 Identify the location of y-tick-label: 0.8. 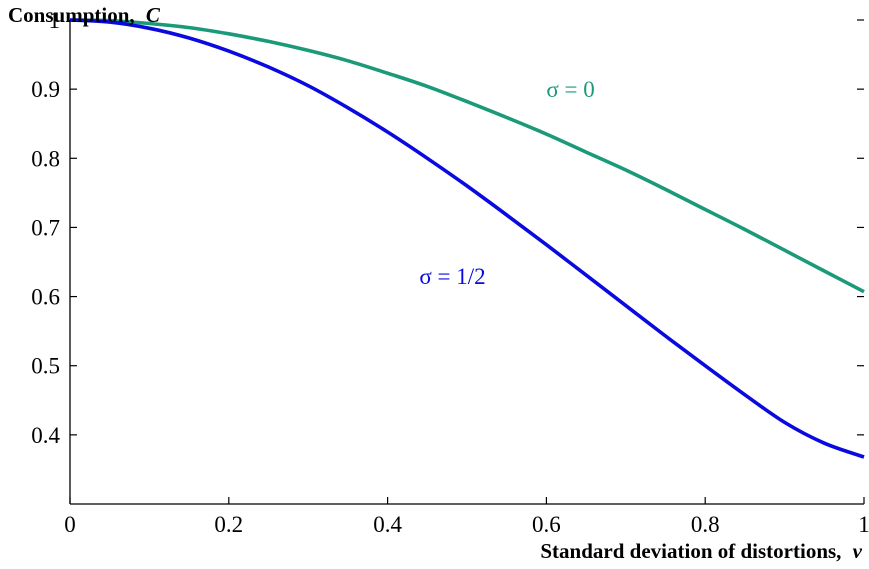
(45, 158).